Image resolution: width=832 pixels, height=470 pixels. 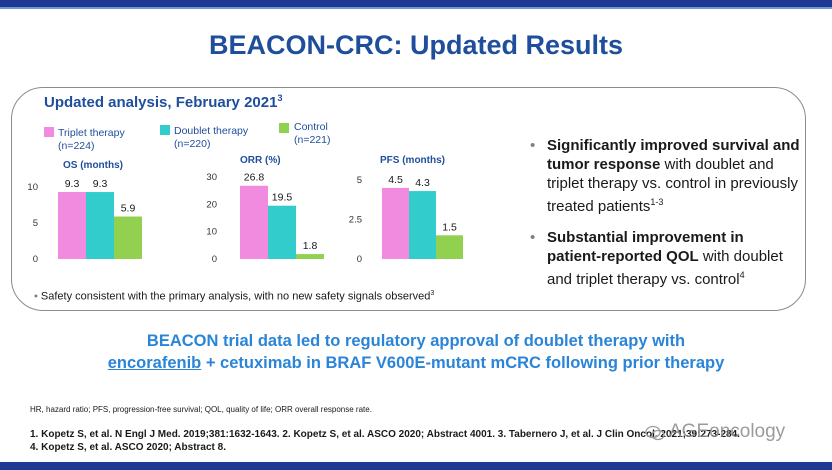 What do you see at coordinates (284, 128) in the screenshot?
I see `legend-swatch-control` at bounding box center [284, 128].